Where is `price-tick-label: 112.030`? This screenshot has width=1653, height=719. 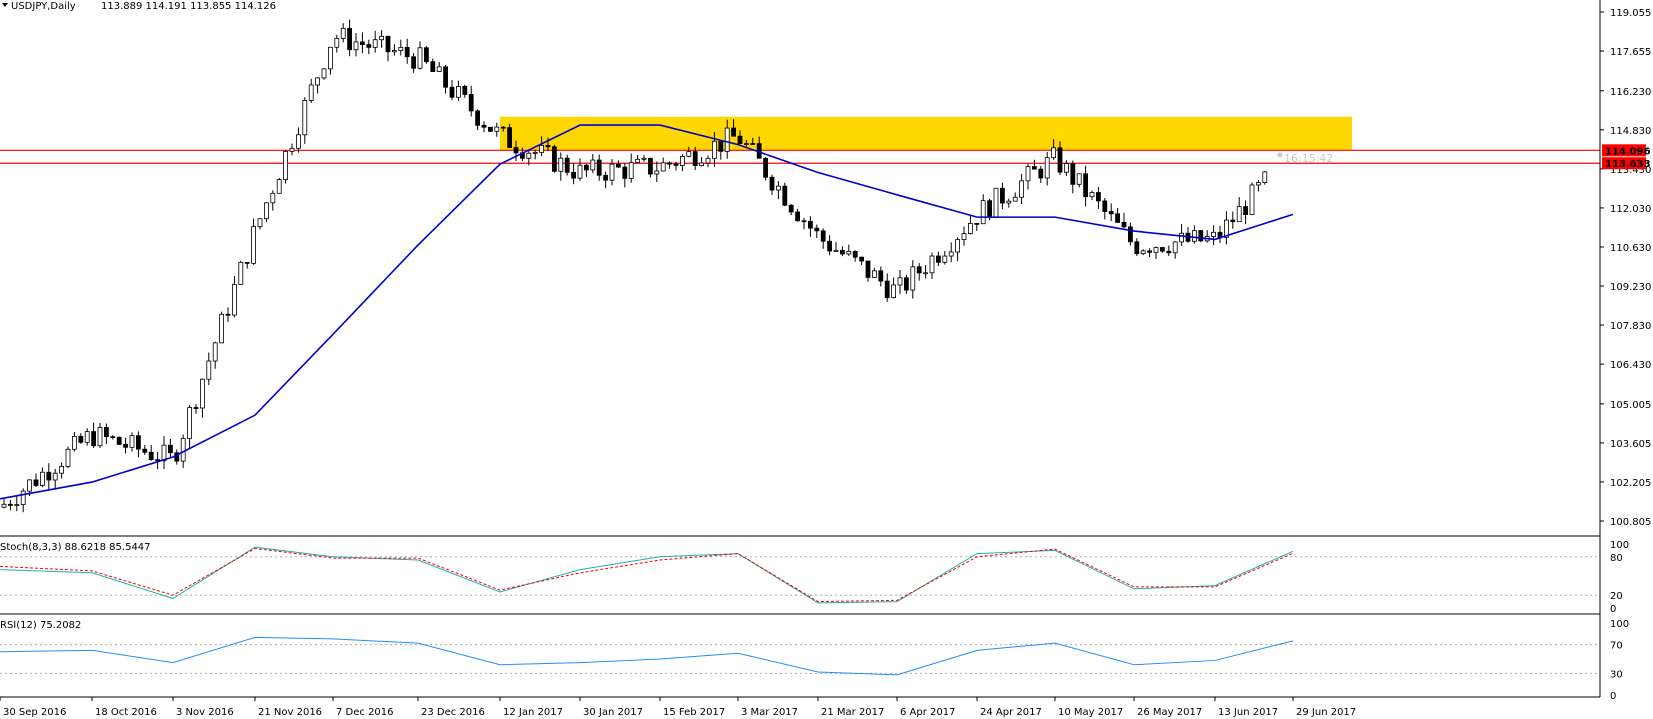
price-tick-label: 112.030 is located at coordinates (1630, 209).